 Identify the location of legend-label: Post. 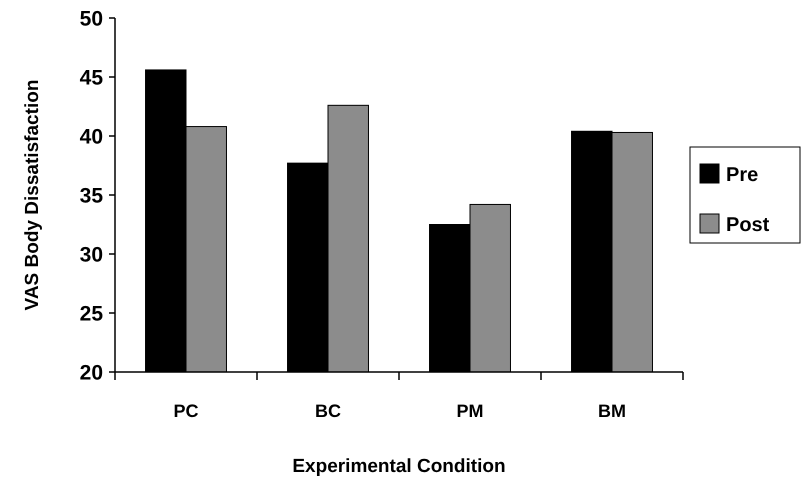
(748, 225).